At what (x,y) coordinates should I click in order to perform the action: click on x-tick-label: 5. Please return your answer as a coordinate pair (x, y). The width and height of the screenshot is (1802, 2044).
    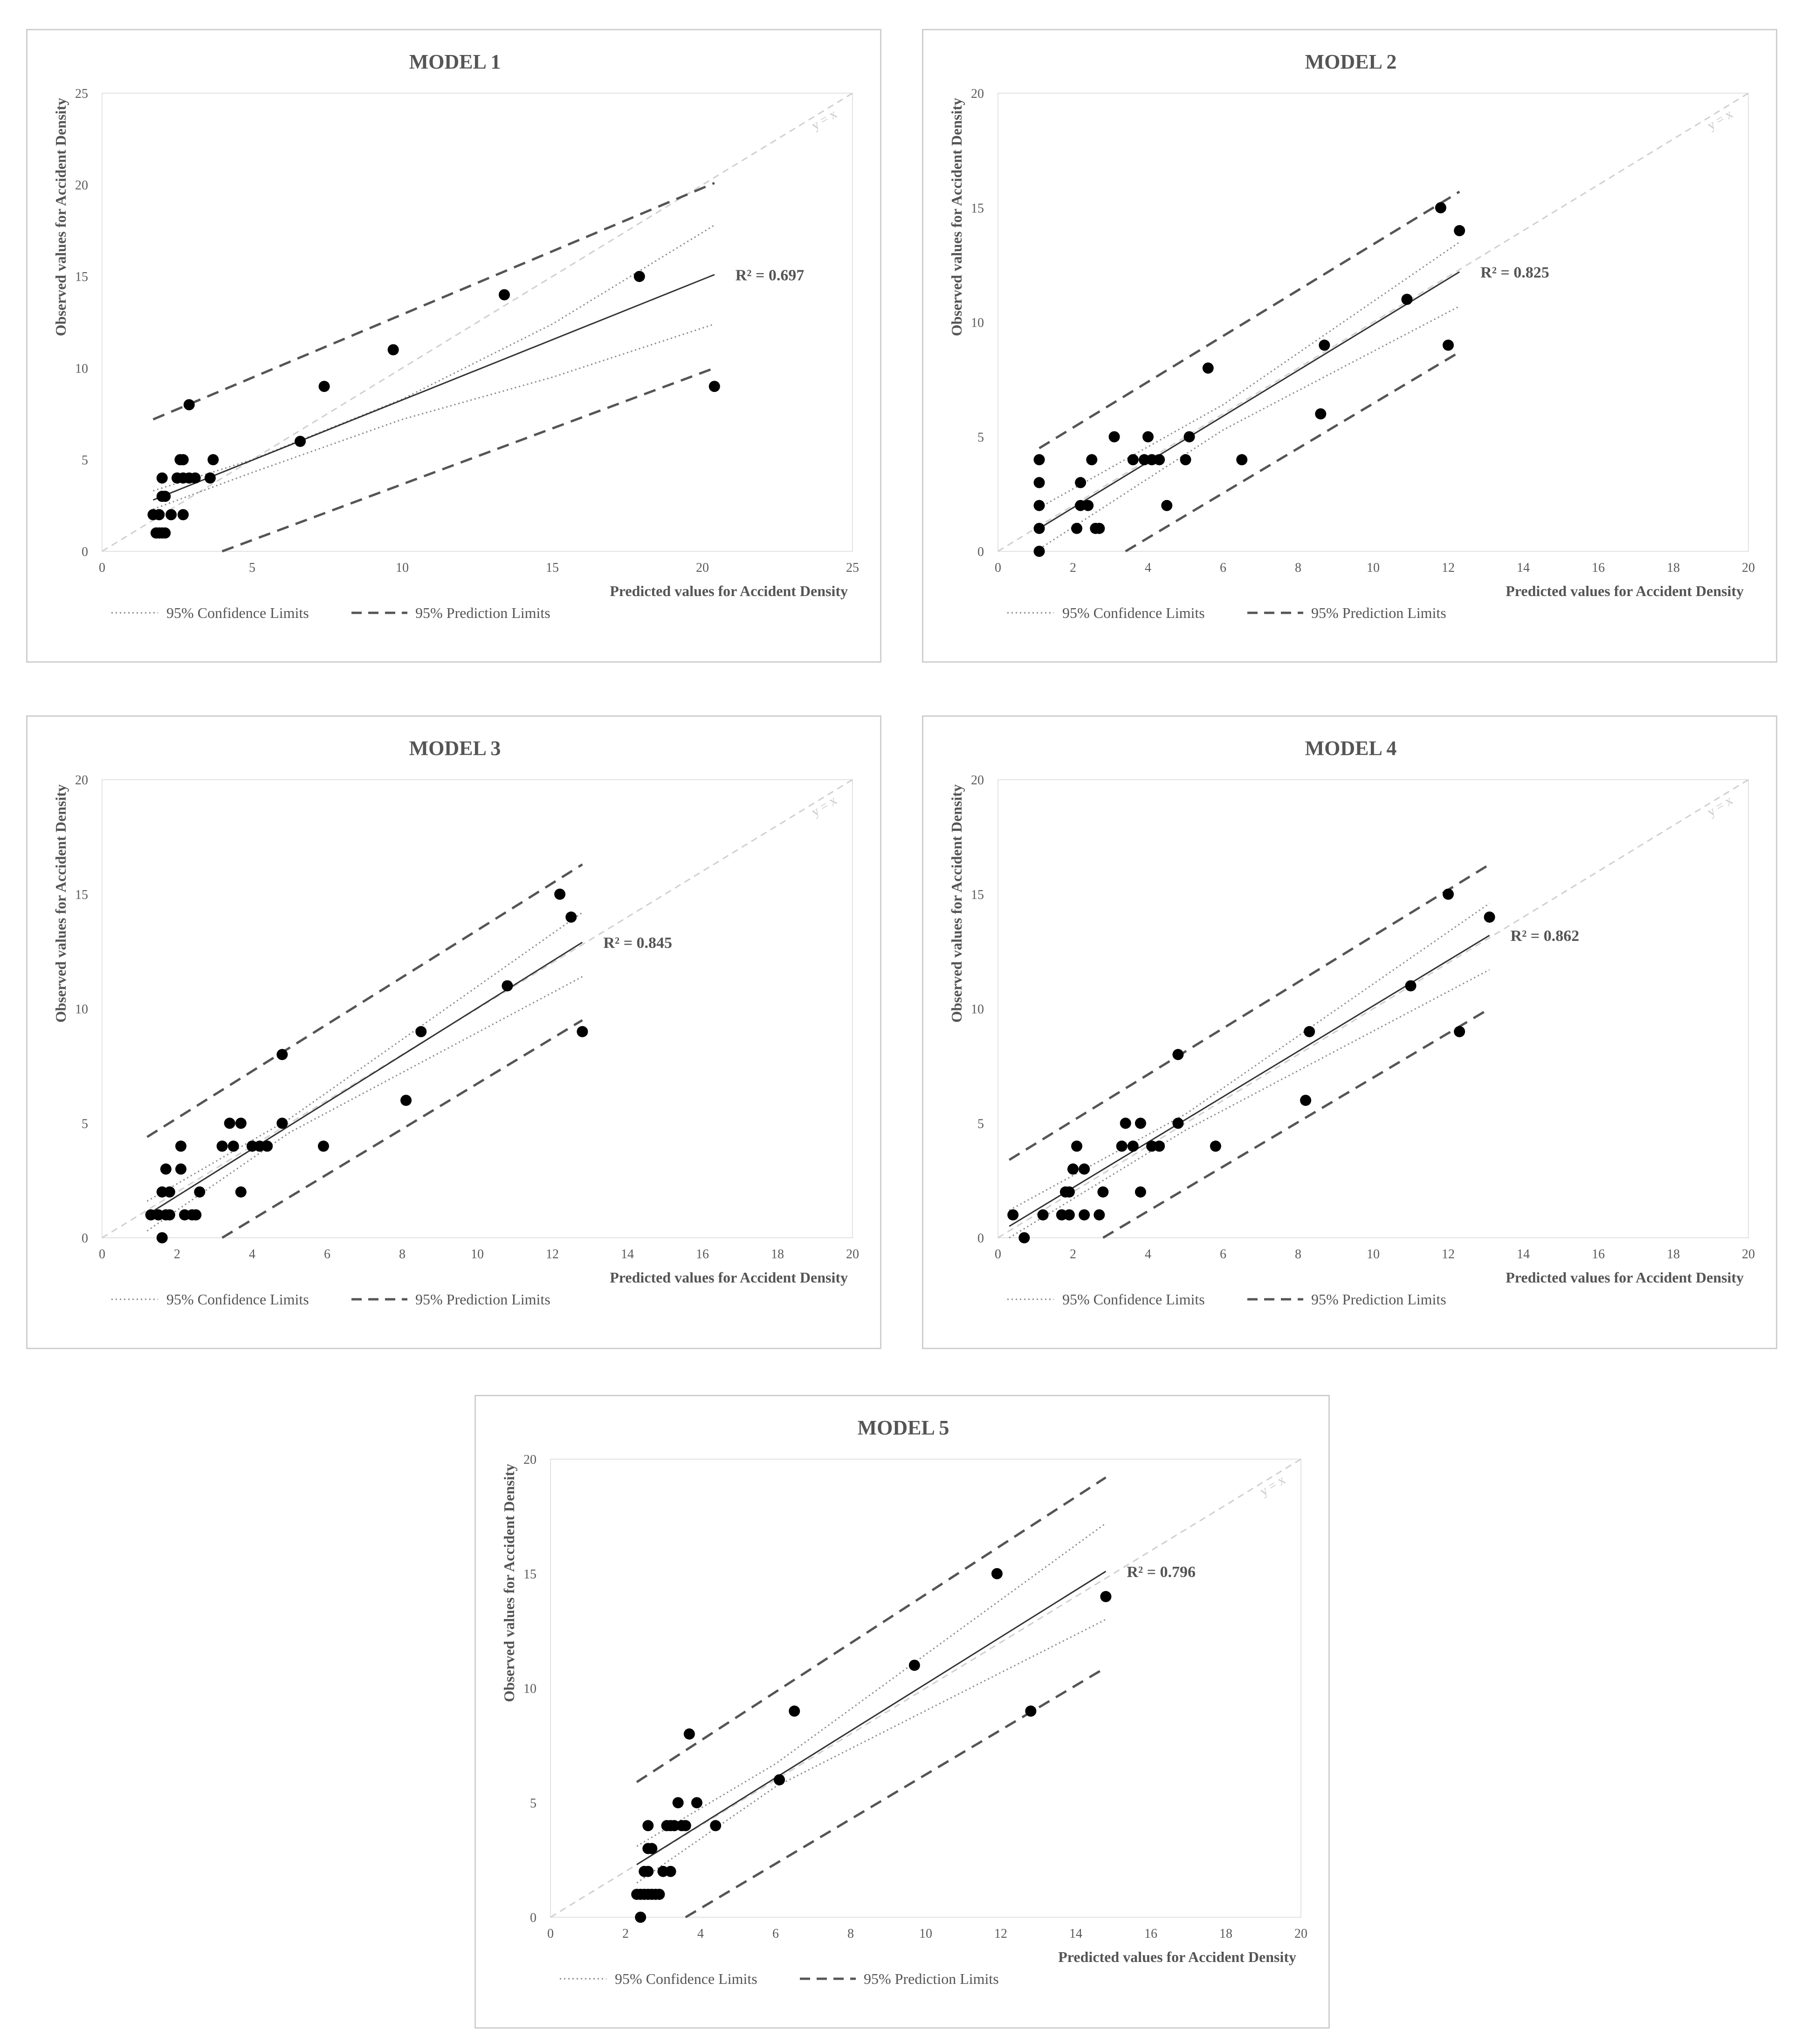
    Looking at the image, I should click on (252, 568).